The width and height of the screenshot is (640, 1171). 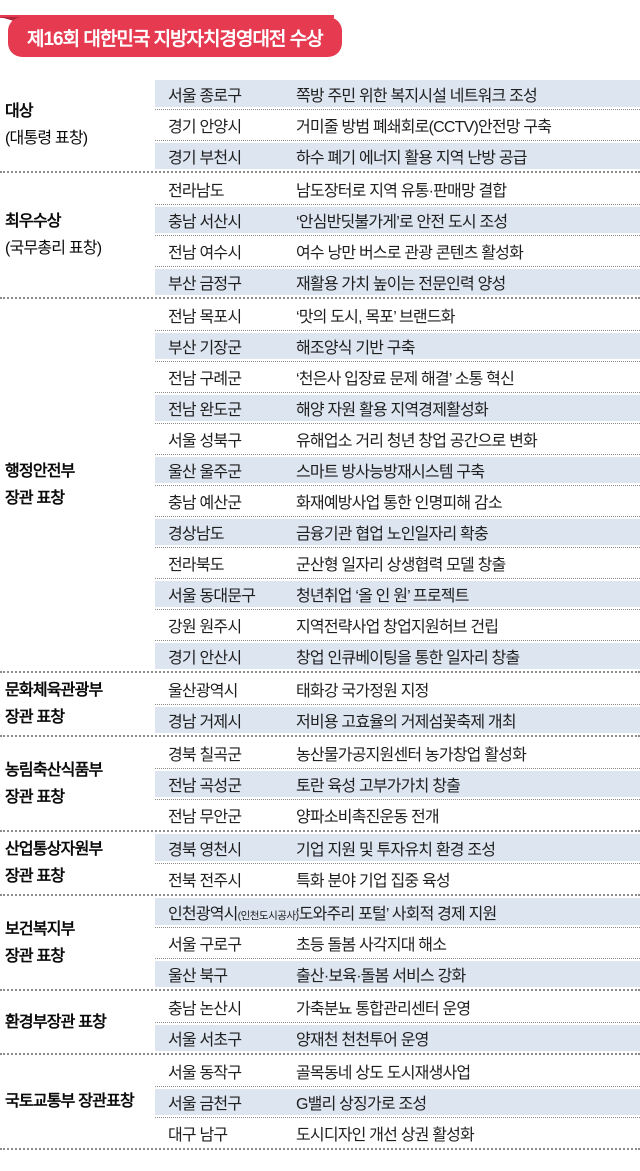 I want to click on region-cell: 강원 원주시, so click(x=205, y=627).